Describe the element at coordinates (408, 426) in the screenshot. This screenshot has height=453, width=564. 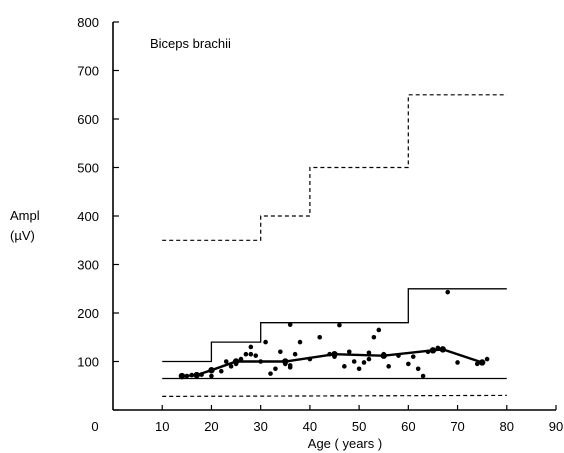
I see `x-tick-label: 60` at that location.